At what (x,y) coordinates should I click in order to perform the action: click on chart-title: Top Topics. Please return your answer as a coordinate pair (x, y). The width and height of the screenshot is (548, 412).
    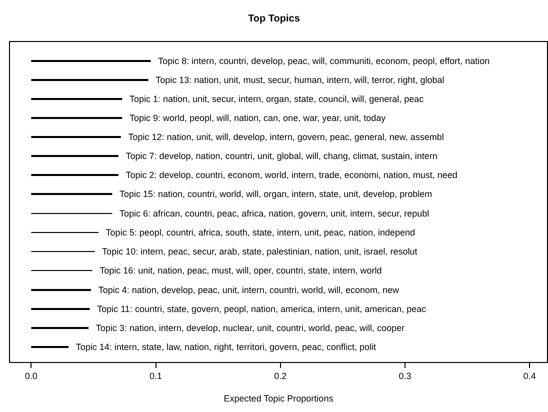
    Looking at the image, I should click on (274, 18).